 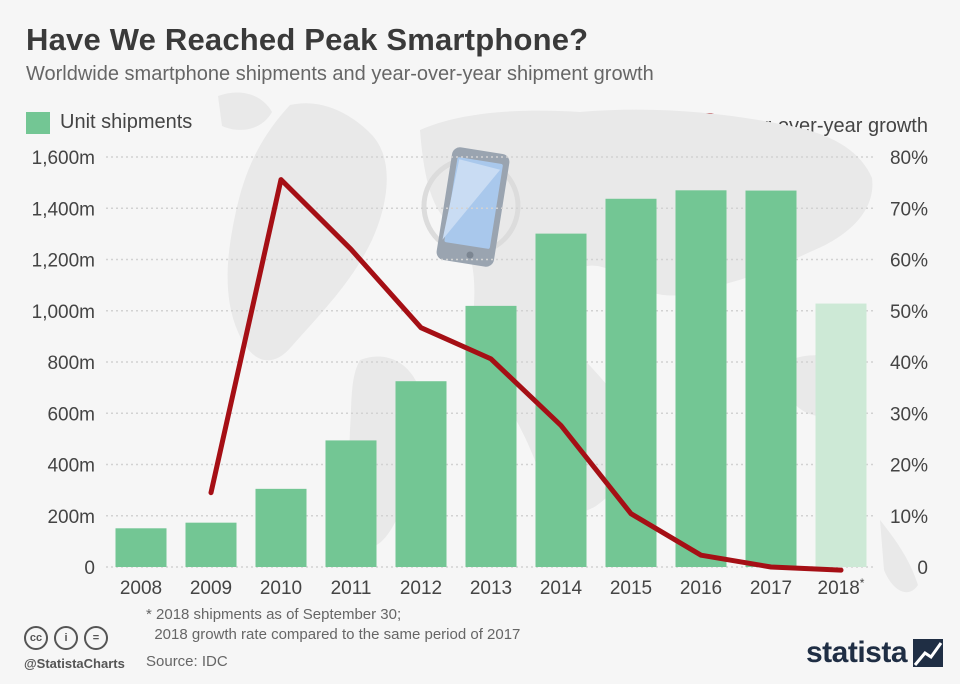 What do you see at coordinates (909, 414) in the screenshot?
I see `right-axis-tick-label: 30%` at bounding box center [909, 414].